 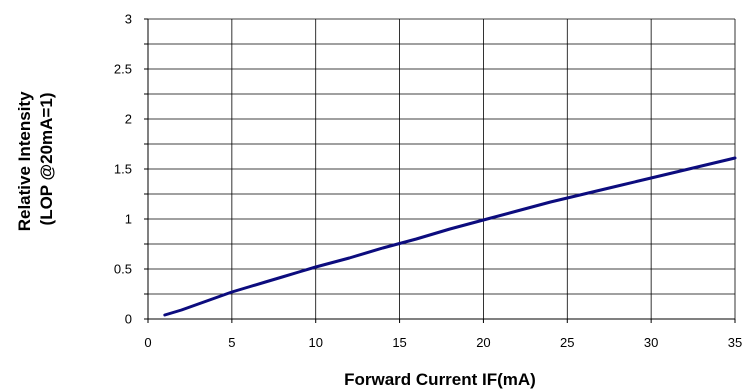 I want to click on x-tick-label: 0, so click(x=147, y=342).